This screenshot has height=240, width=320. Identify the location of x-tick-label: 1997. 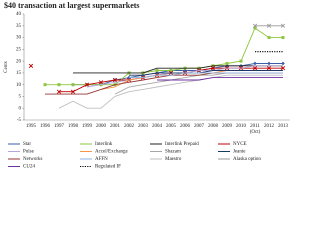
(59, 126).